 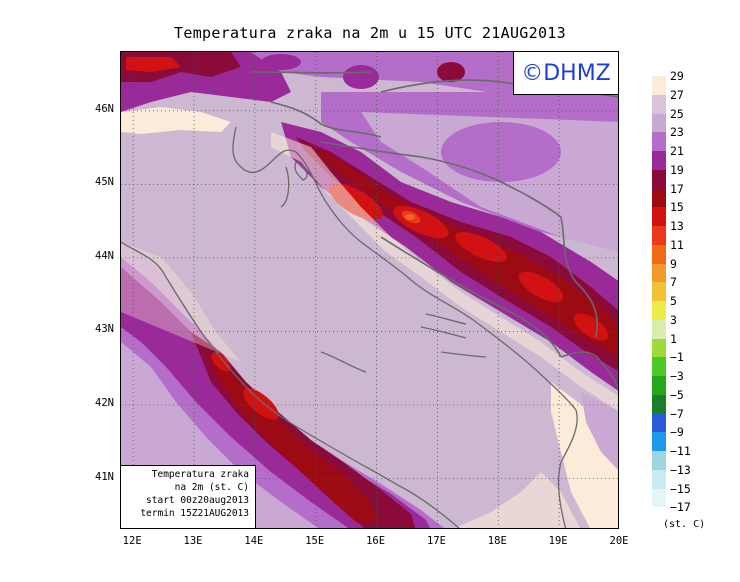 What do you see at coordinates (677, 413) in the screenshot?
I see `legend-label: −7` at bounding box center [677, 413].